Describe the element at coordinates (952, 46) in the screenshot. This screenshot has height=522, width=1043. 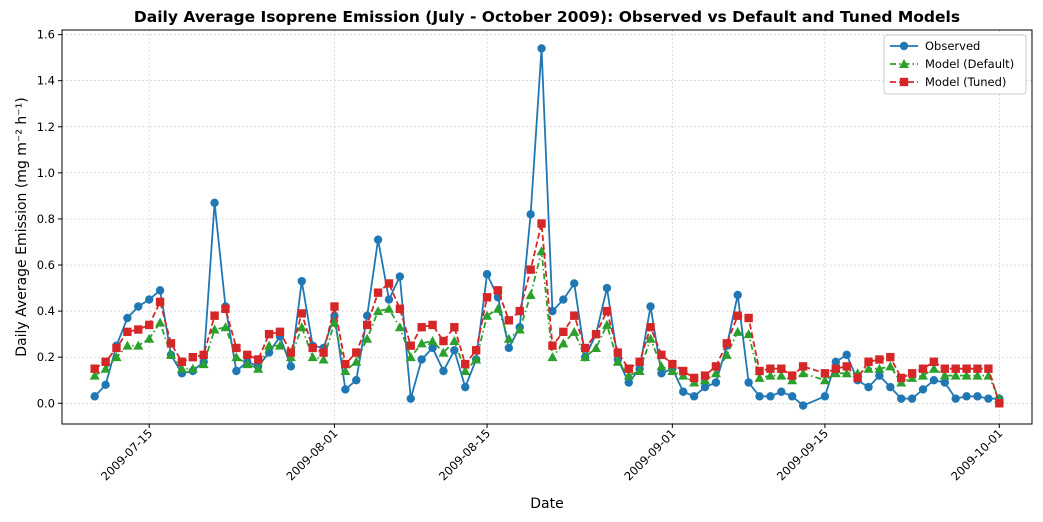
I see `legend-label: Observed` at that location.